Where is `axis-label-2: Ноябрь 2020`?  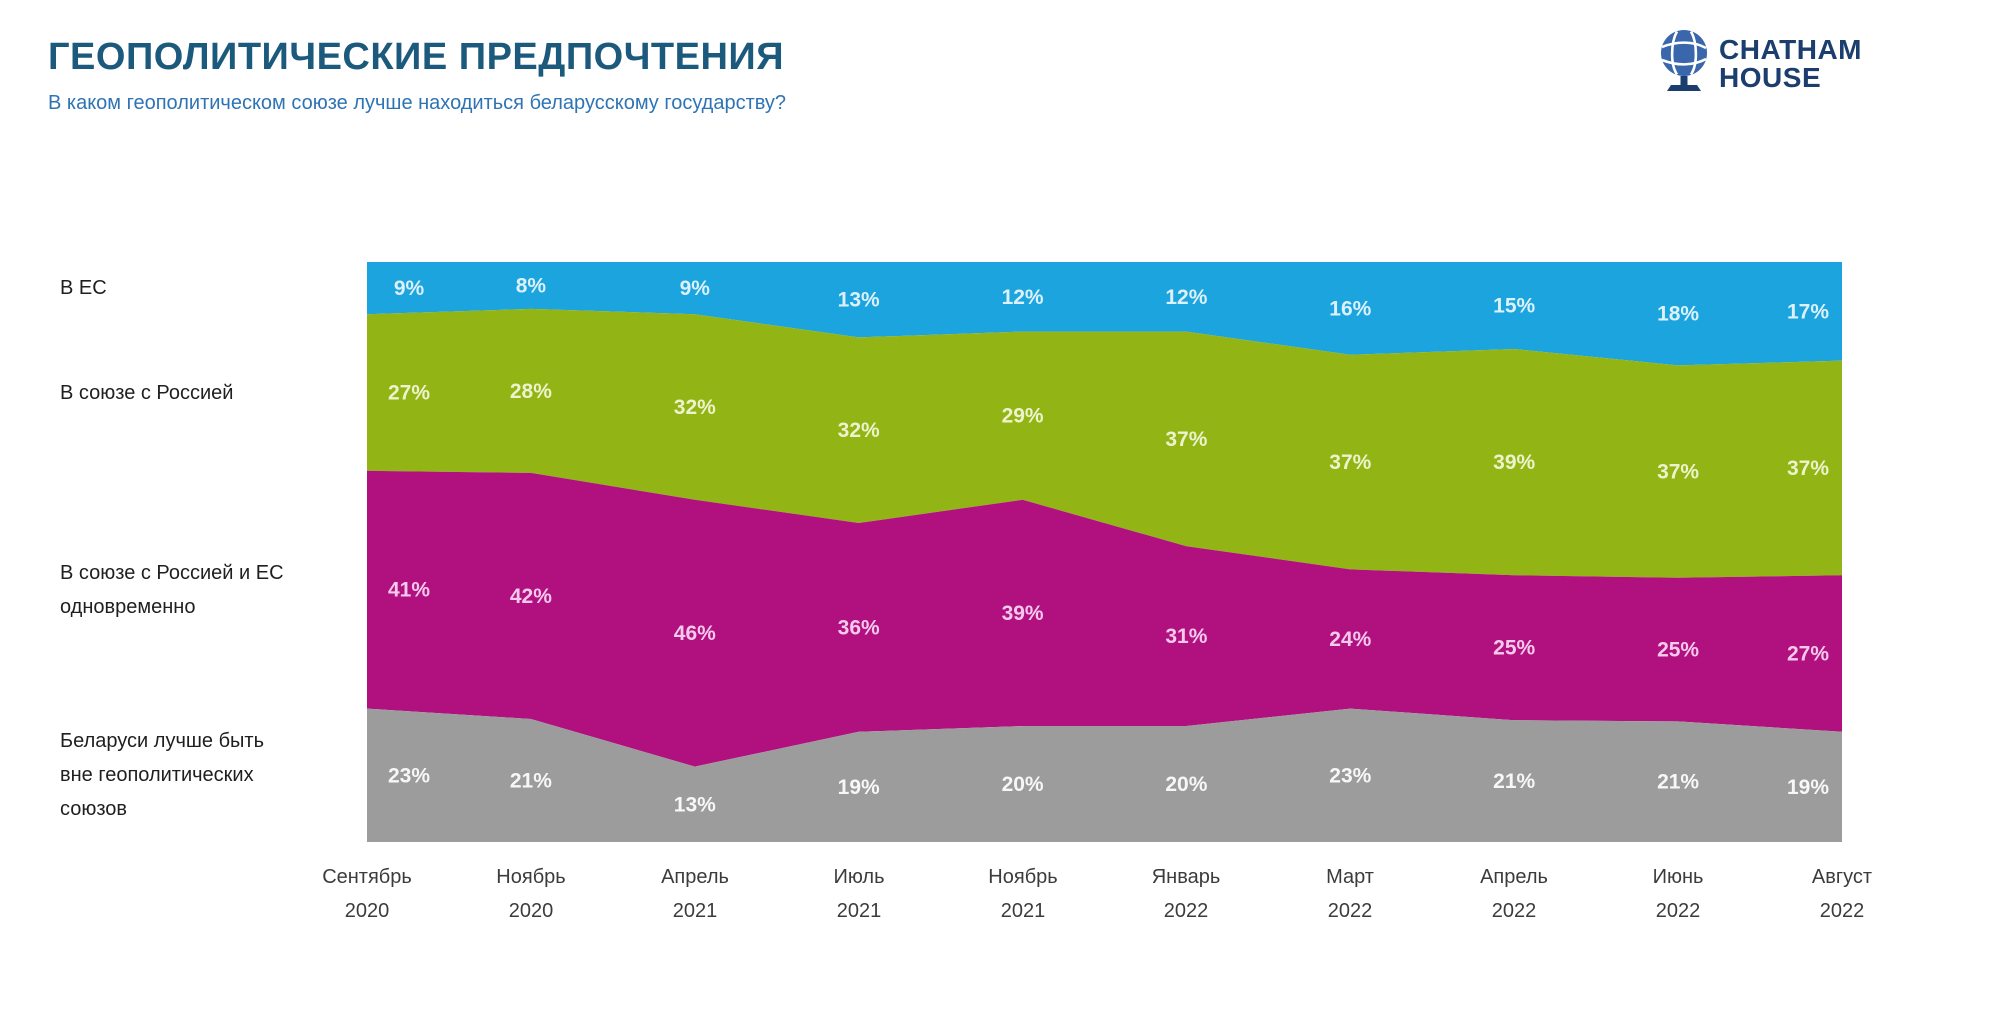
axis-label-2: Ноябрь 2020 is located at coordinates (530, 894).